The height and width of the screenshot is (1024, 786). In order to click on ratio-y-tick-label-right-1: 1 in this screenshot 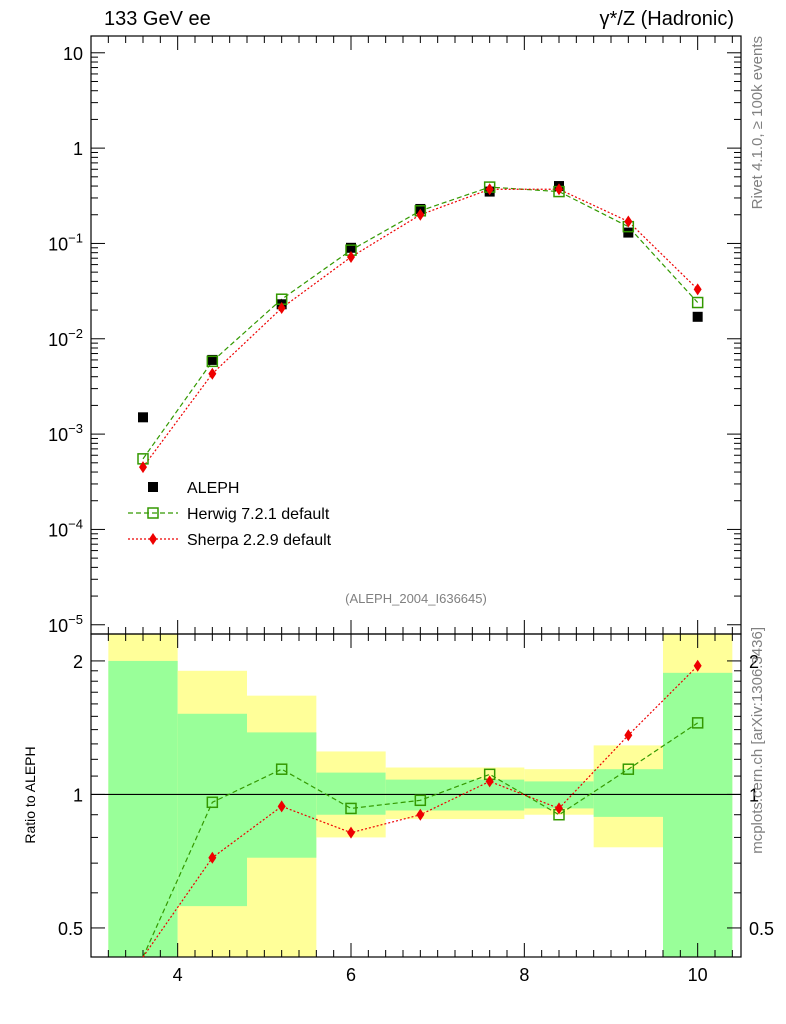, I will do `click(754, 795)`.